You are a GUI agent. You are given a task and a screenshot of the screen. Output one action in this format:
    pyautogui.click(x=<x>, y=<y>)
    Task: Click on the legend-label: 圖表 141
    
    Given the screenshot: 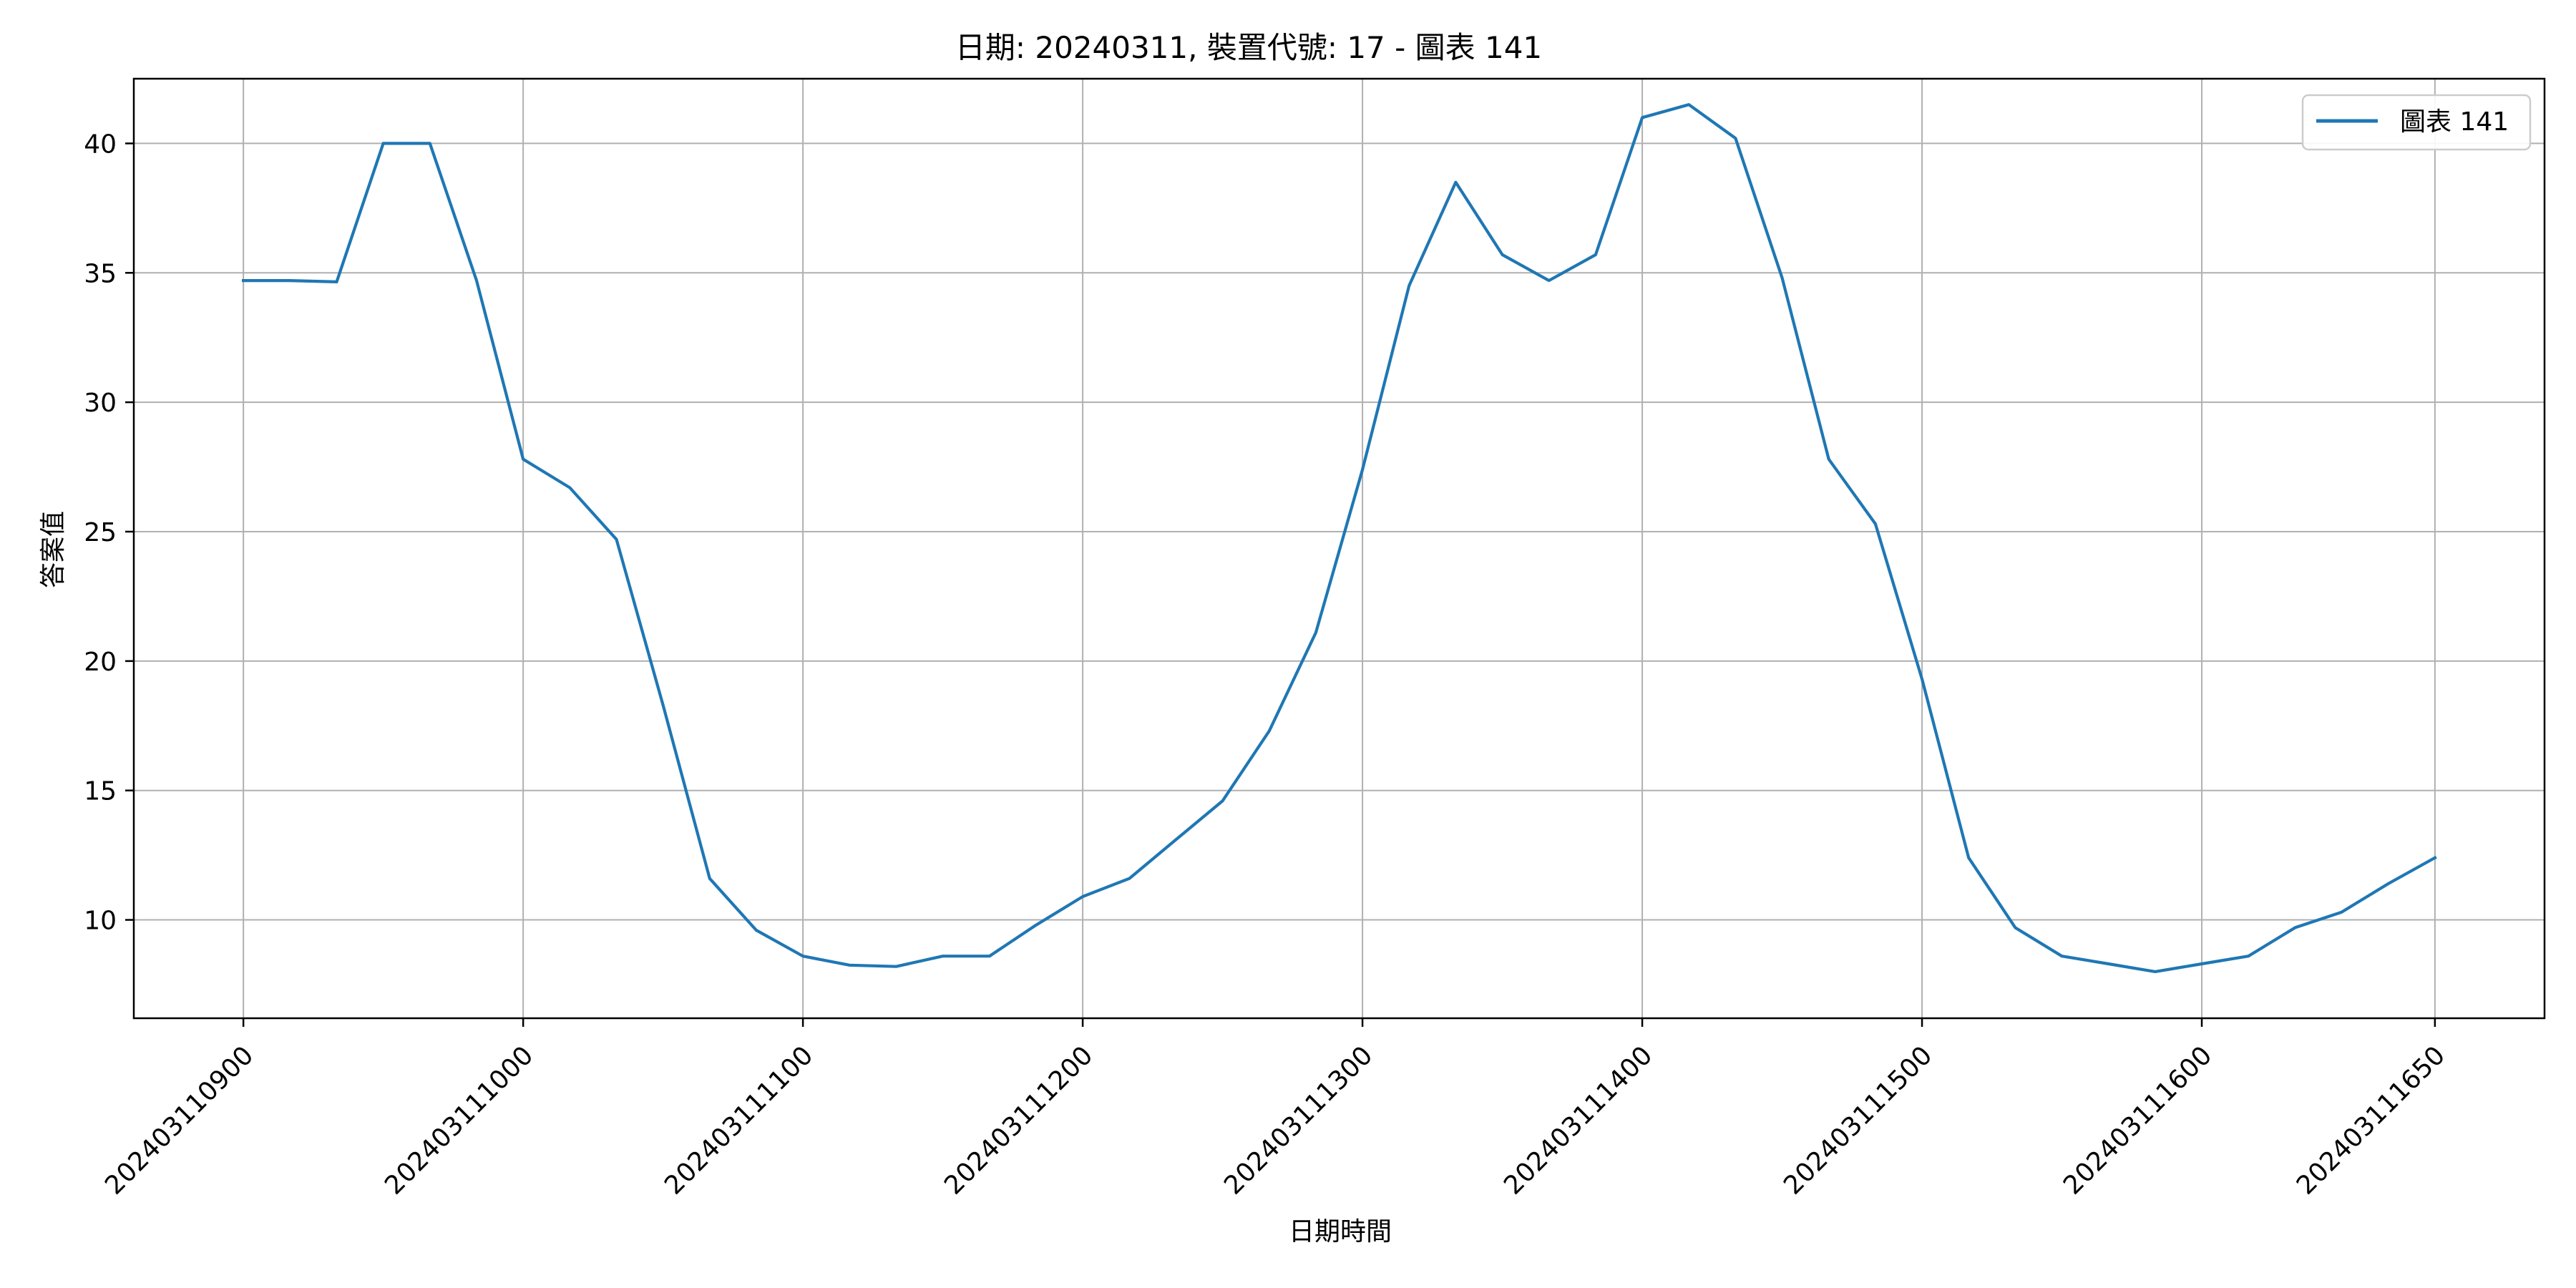 What is the action you would take?
    pyautogui.click(x=2454, y=122)
    